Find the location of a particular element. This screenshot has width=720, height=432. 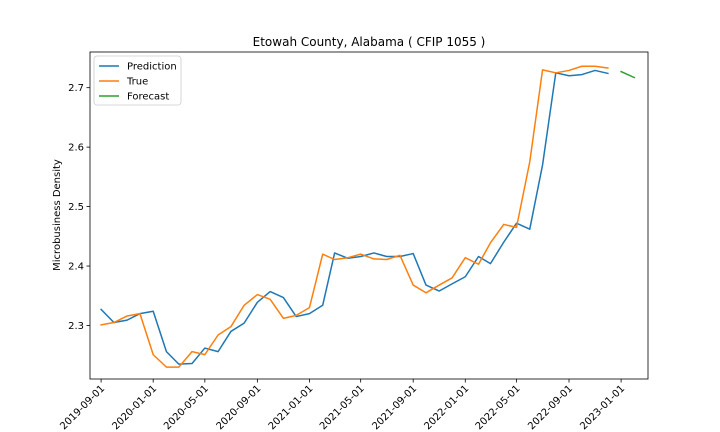

legend-label-prediction: Prediction is located at coordinates (152, 67).